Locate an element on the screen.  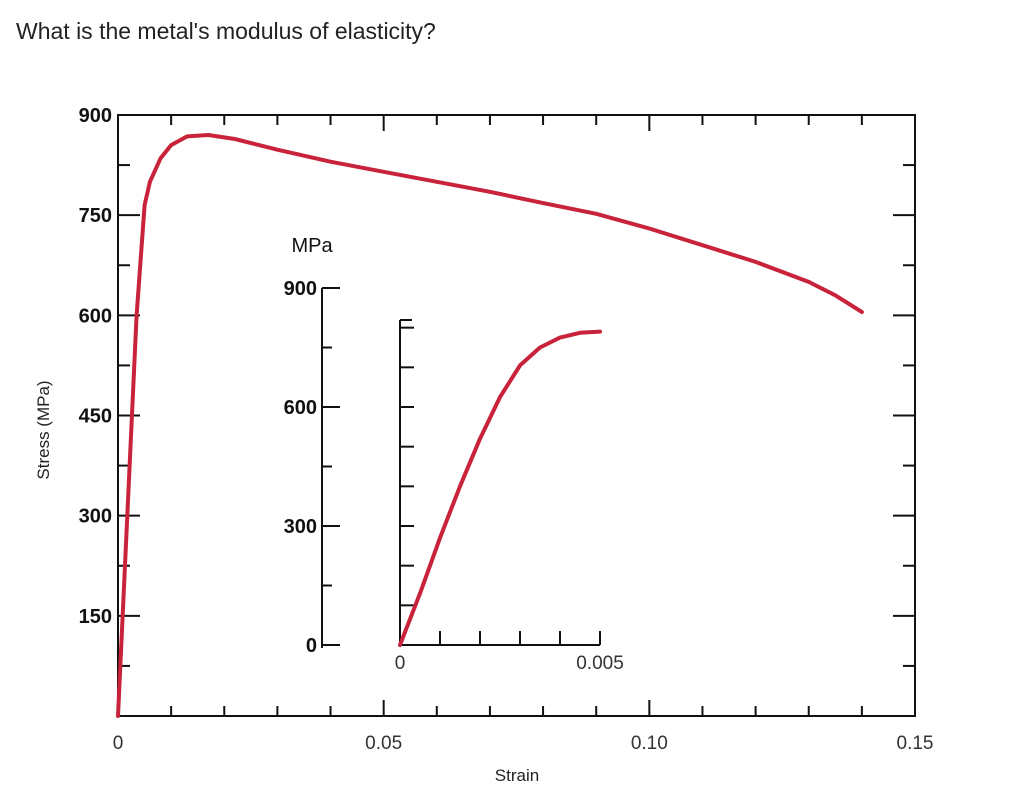
inset-ticks is located at coordinates (461, 466).